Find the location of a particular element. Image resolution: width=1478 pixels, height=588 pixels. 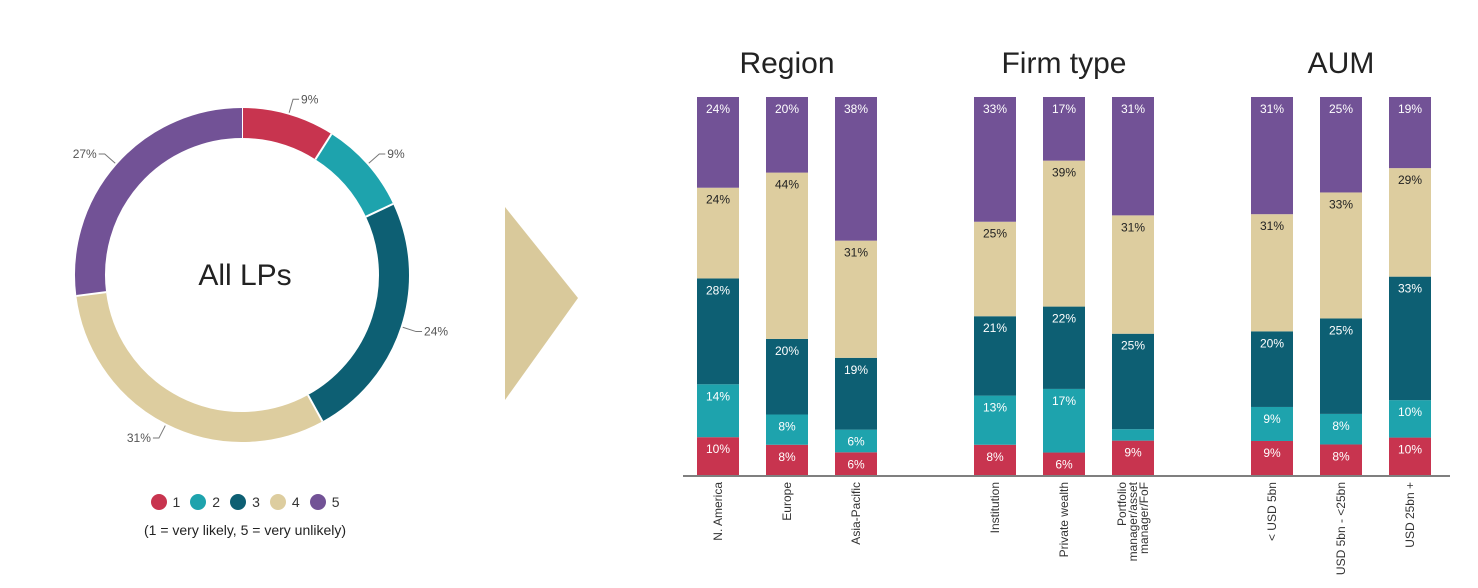

legend-label: 1 is located at coordinates (176, 502).